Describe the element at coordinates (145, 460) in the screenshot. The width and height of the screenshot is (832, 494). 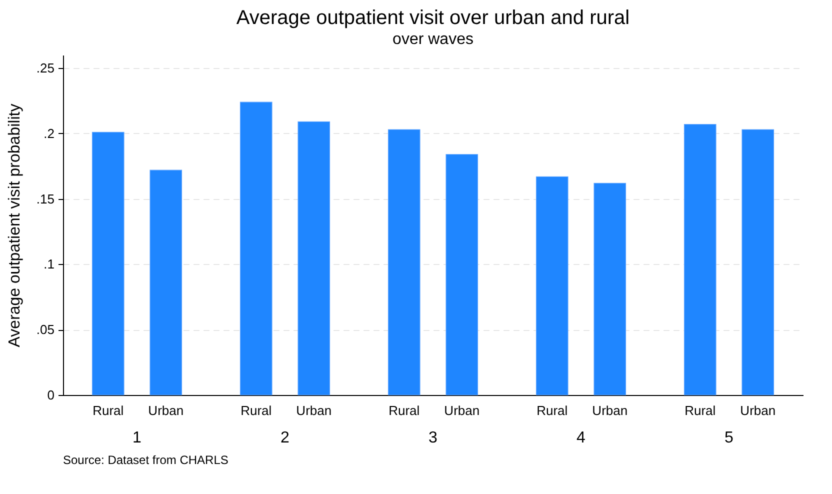
I see `source-note: Source: Dataset from CHARLS` at that location.